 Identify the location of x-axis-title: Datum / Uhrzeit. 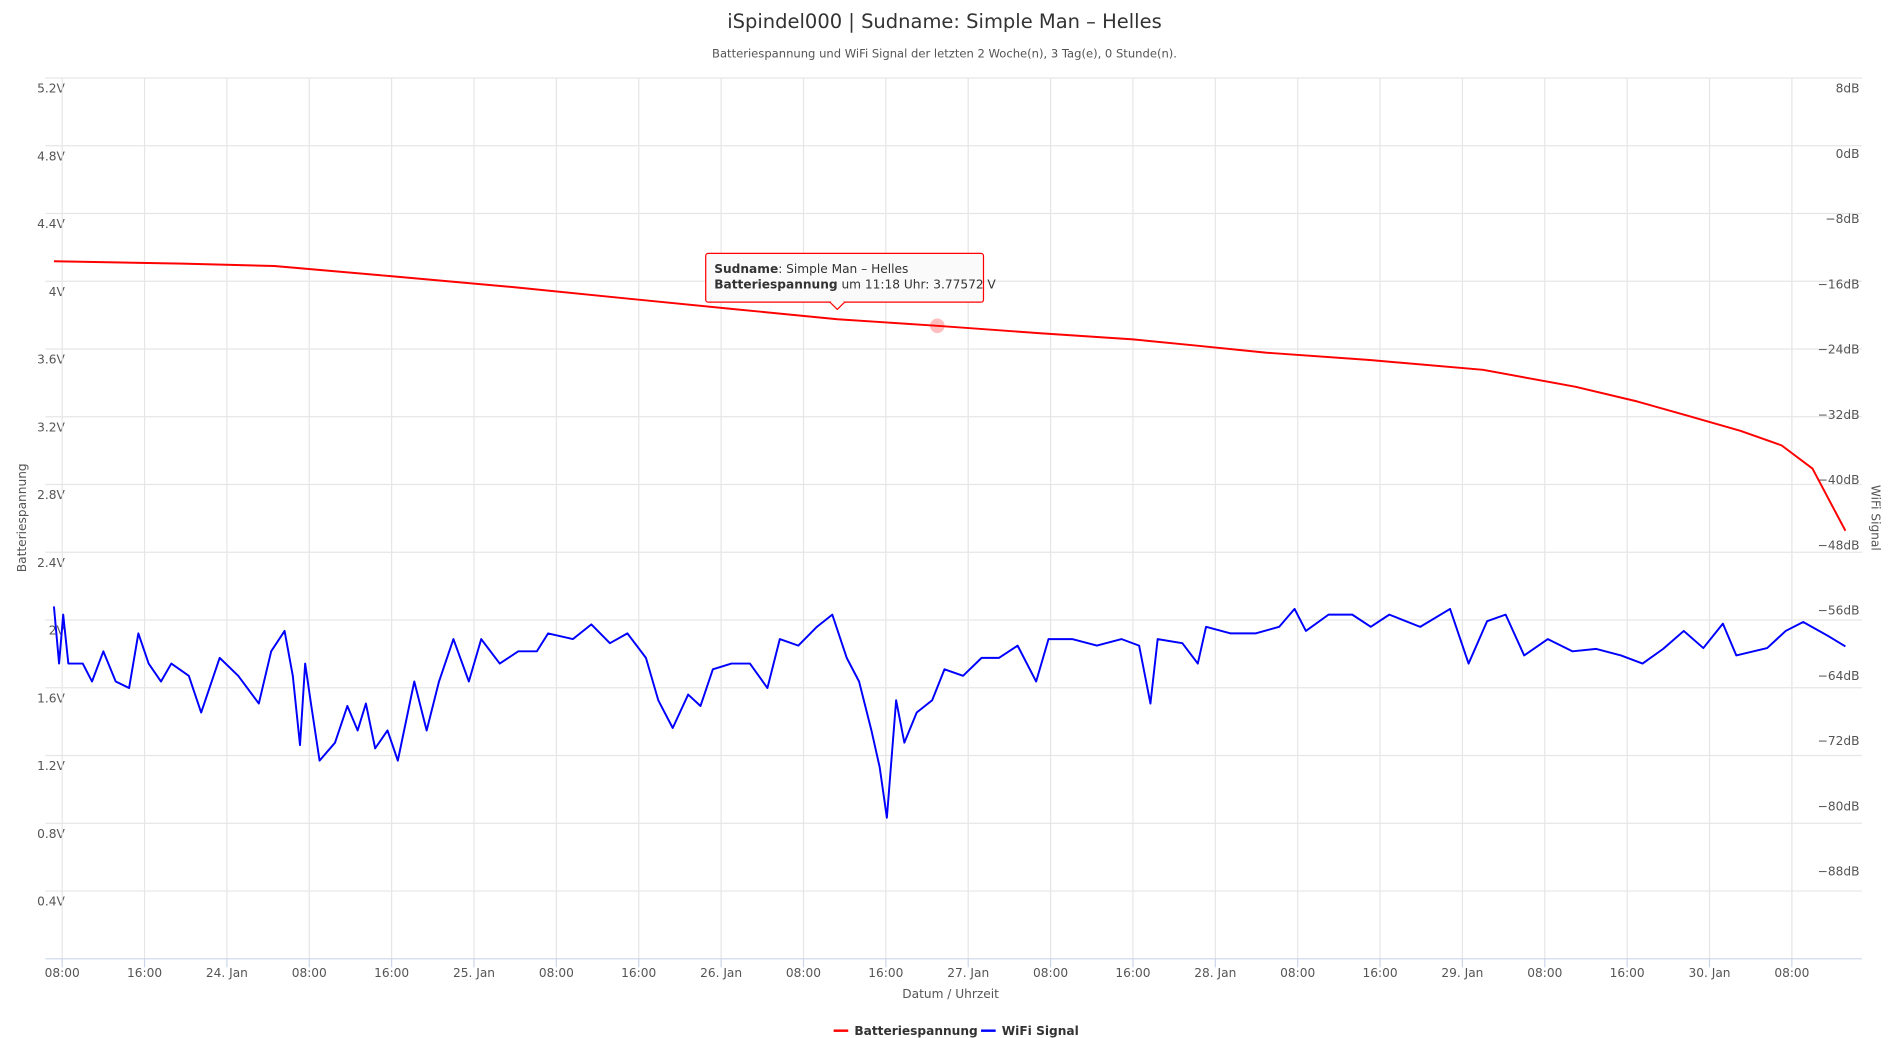
(950, 994).